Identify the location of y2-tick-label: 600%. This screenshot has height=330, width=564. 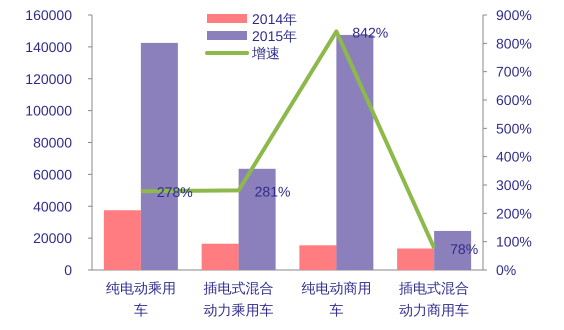
(514, 100).